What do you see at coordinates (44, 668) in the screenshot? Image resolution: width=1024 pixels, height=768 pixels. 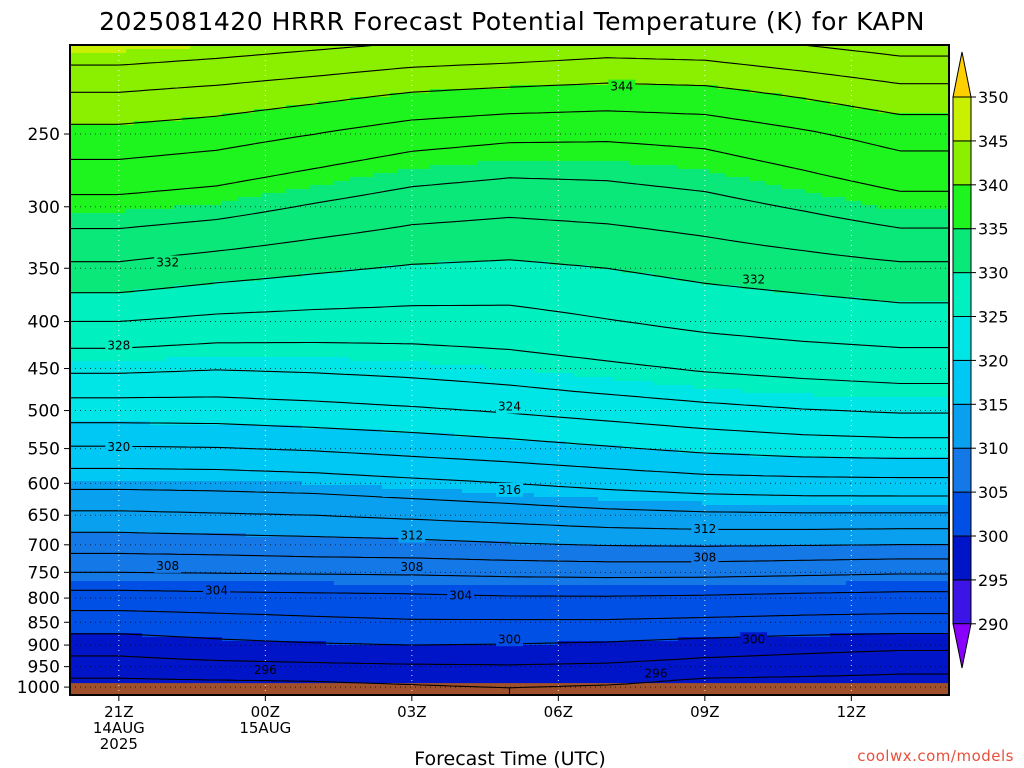 I see `y-tick-label: 950` at bounding box center [44, 668].